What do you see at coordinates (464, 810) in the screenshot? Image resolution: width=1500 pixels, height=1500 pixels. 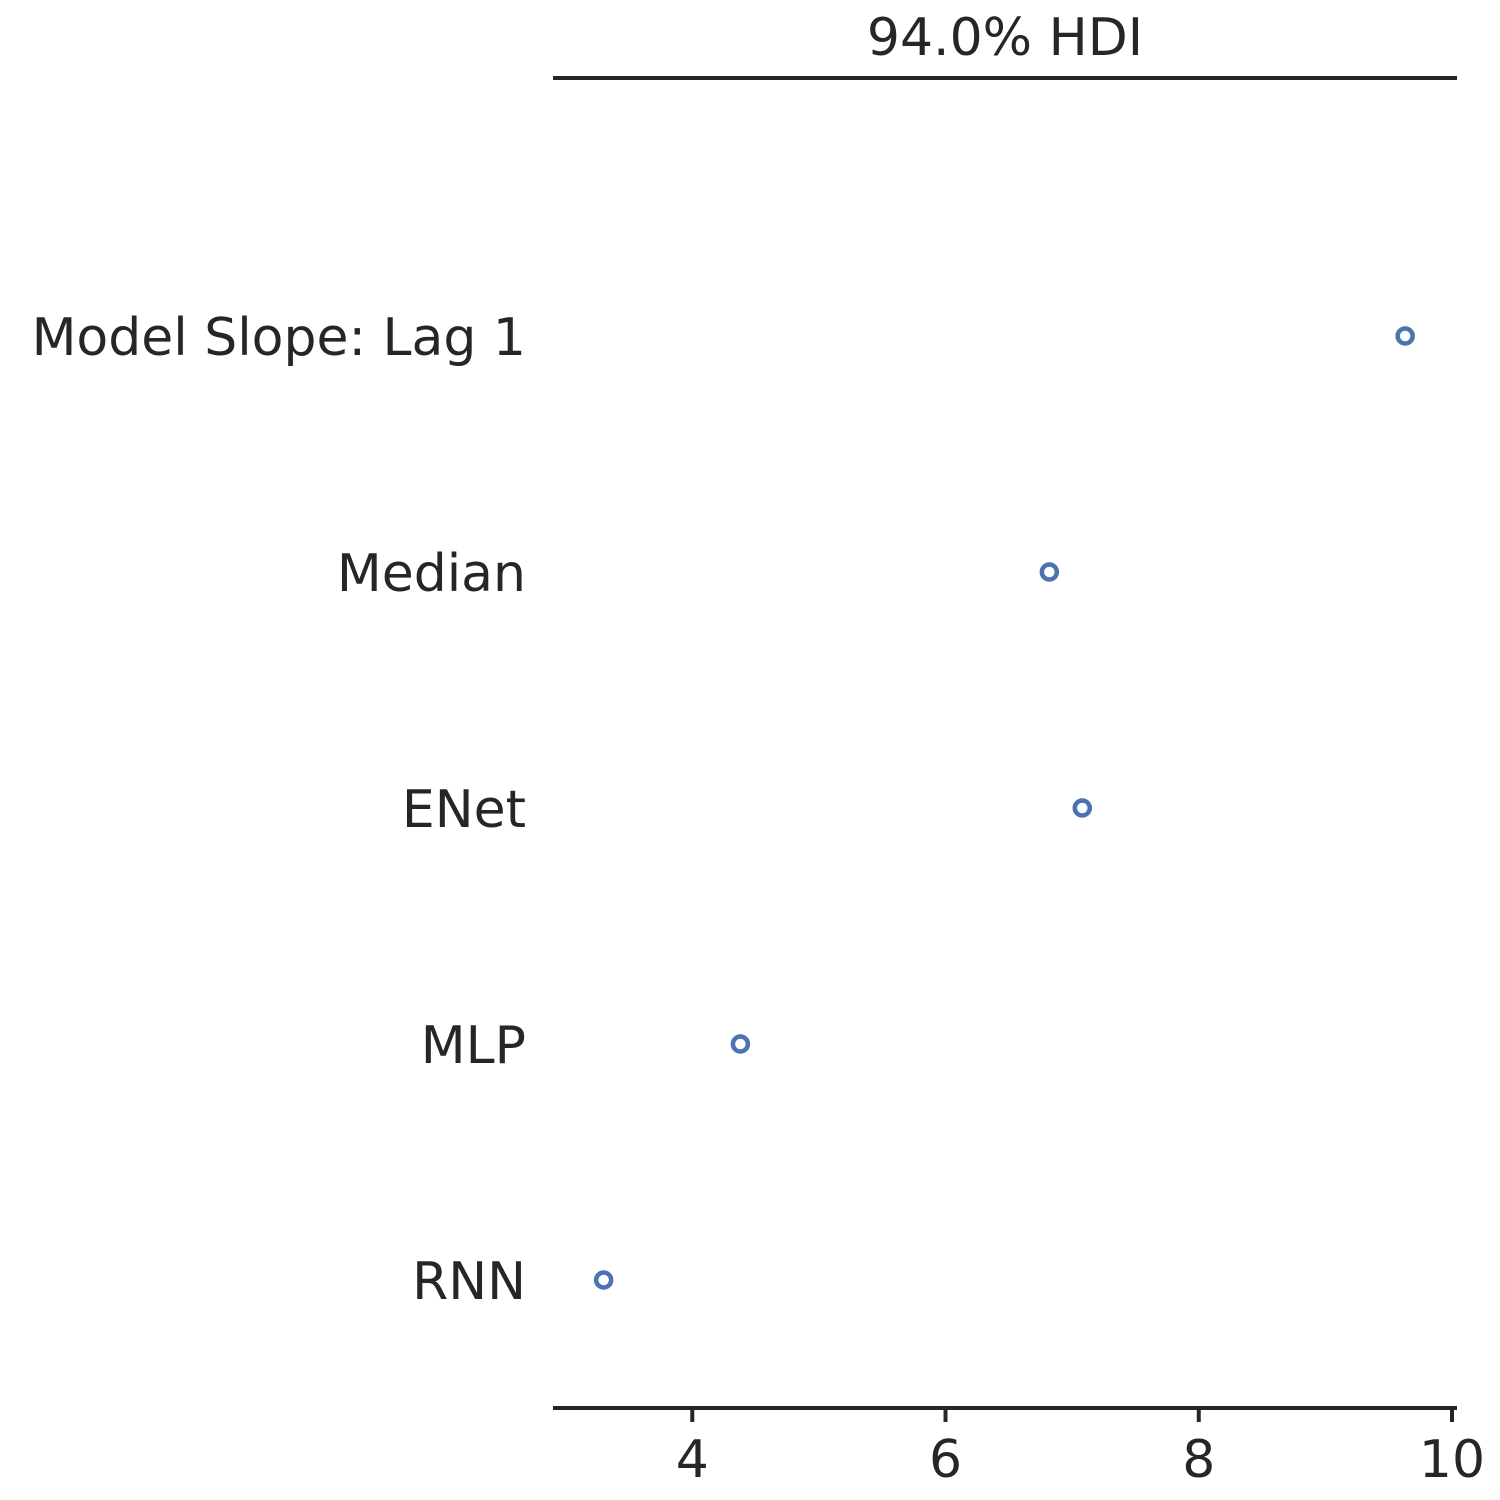 I see `y-category-label: ENet` at bounding box center [464, 810].